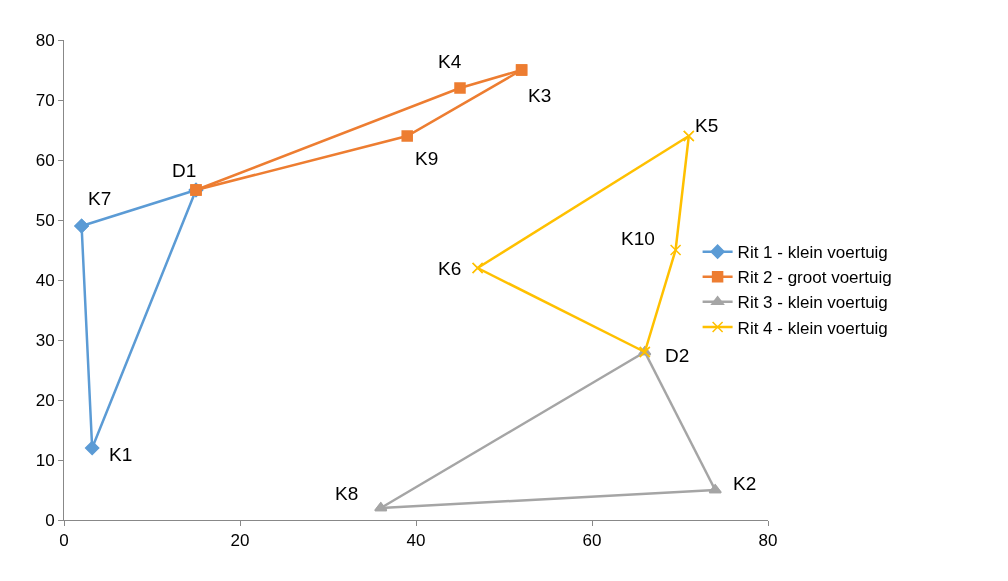 This screenshot has width=1008, height=581. I want to click on x-tick-label: 0, so click(64, 541).